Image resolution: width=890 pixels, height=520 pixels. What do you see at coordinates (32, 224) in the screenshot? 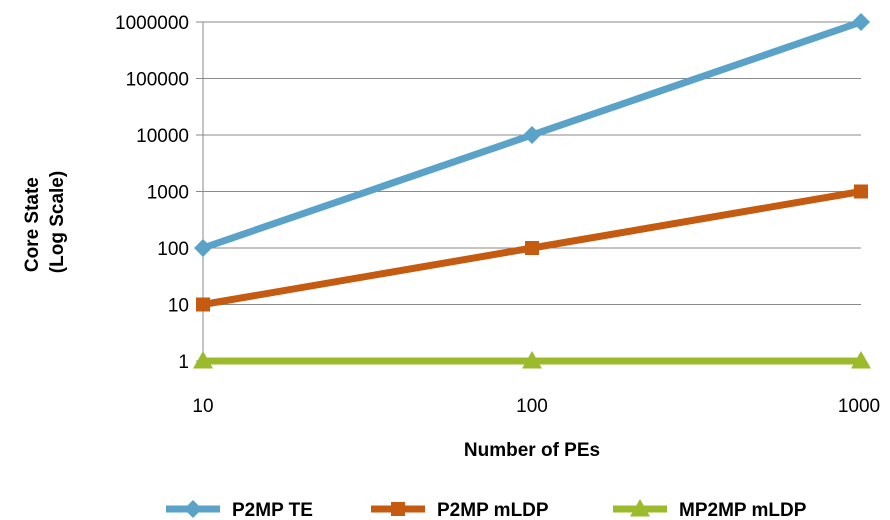
I see `y-axis-title-line-1: Core State` at bounding box center [32, 224].